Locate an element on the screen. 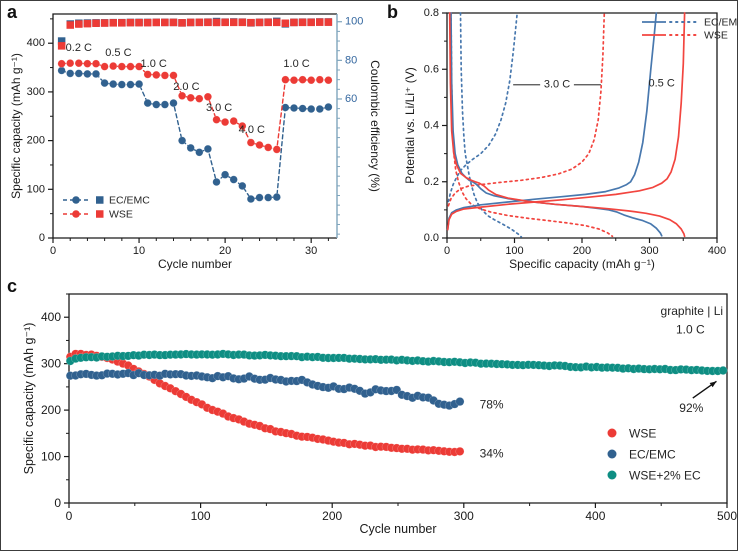 The image size is (738, 551). y-axis-title: Potential vs. Li/Li⁺ (V) is located at coordinates (410, 125).